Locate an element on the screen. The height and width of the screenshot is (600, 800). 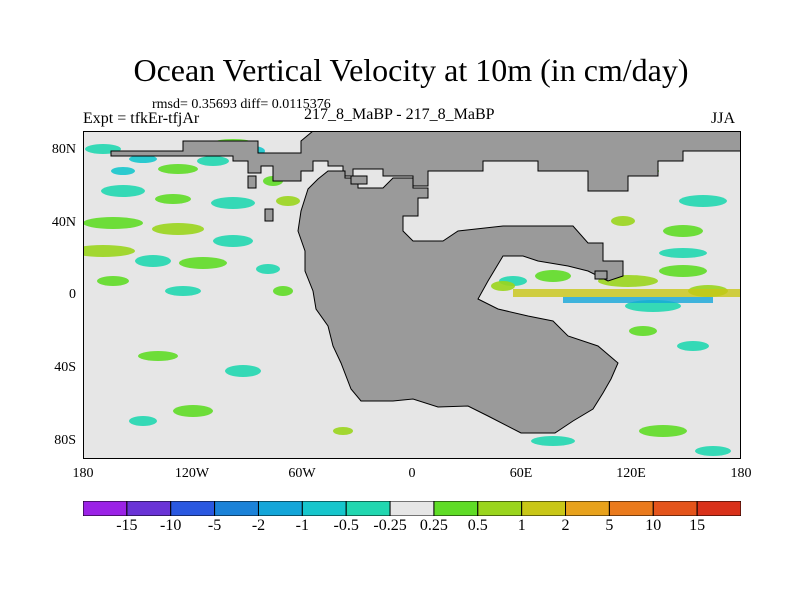
colorbar-label: 0.25 is located at coordinates (433, 525).